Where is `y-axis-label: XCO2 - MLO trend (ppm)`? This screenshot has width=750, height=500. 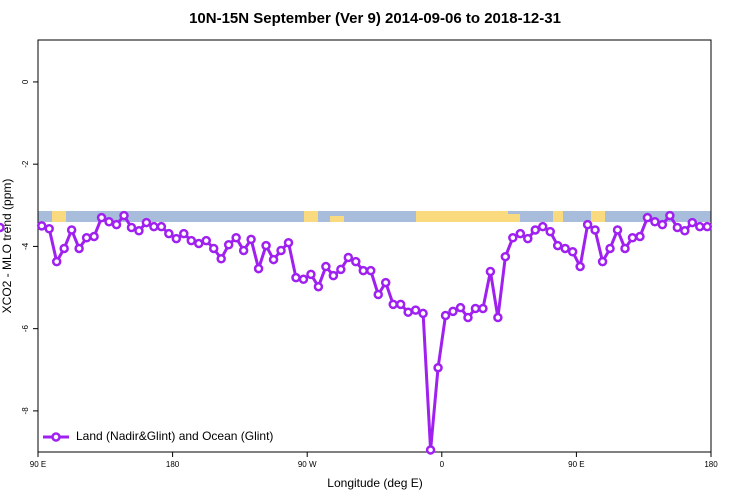
y-axis-label: XCO2 - MLO trend (ppm) is located at coordinates (7, 246).